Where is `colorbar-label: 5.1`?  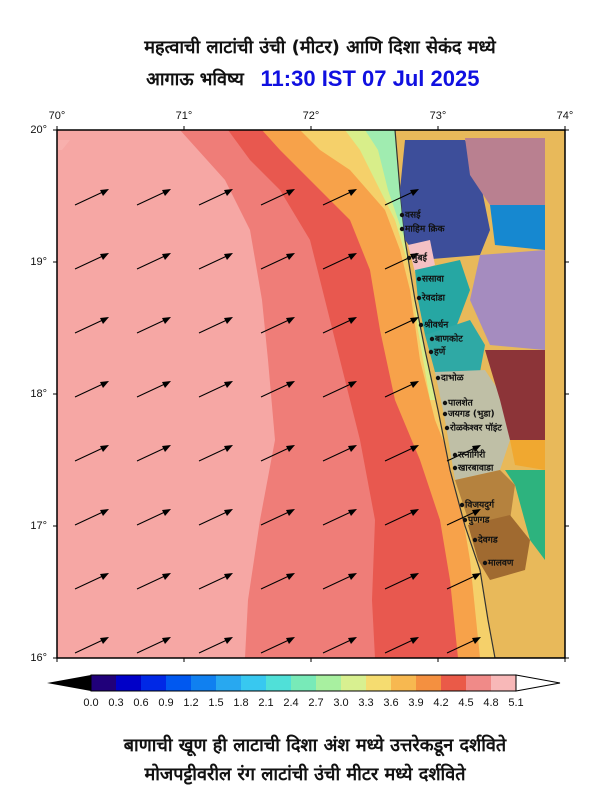
colorbar-label: 5.1 is located at coordinates (515, 703).